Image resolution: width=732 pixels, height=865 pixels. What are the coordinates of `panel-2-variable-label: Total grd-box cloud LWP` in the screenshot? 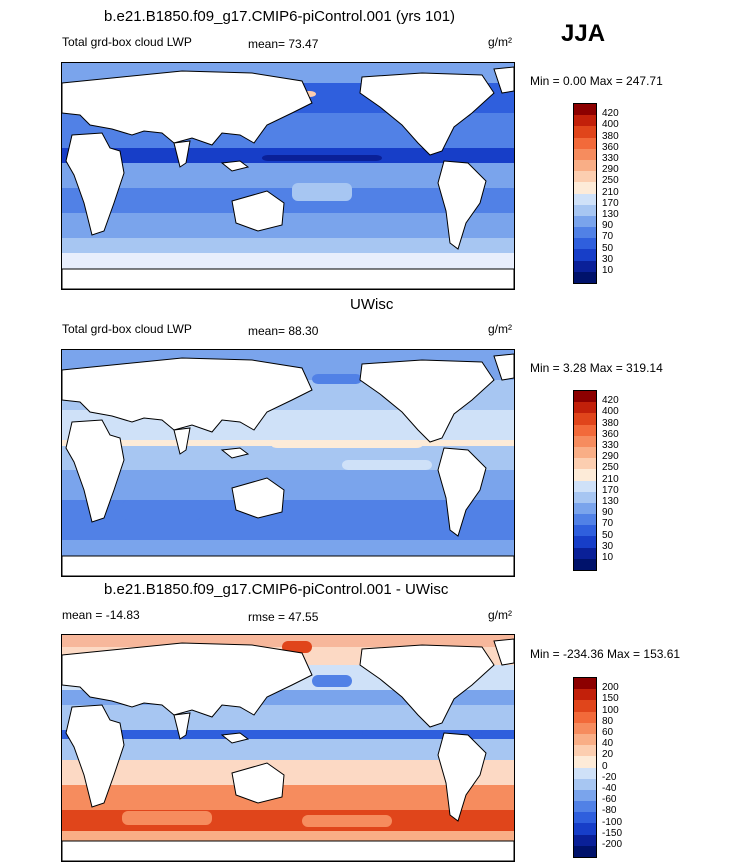 It's located at (127, 329).